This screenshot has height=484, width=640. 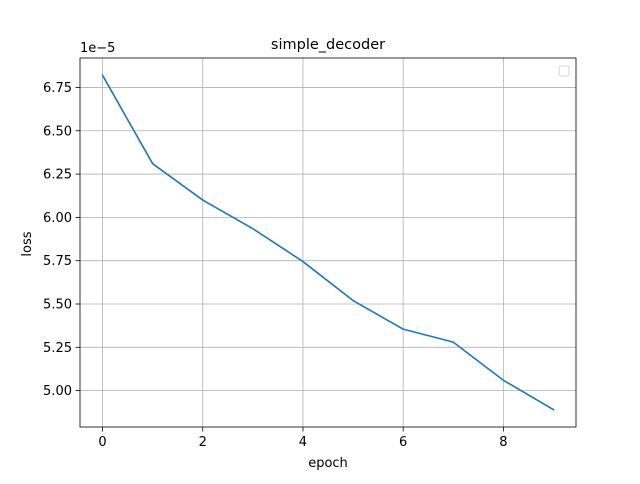 I want to click on x-tick-label: 4, so click(x=303, y=442).